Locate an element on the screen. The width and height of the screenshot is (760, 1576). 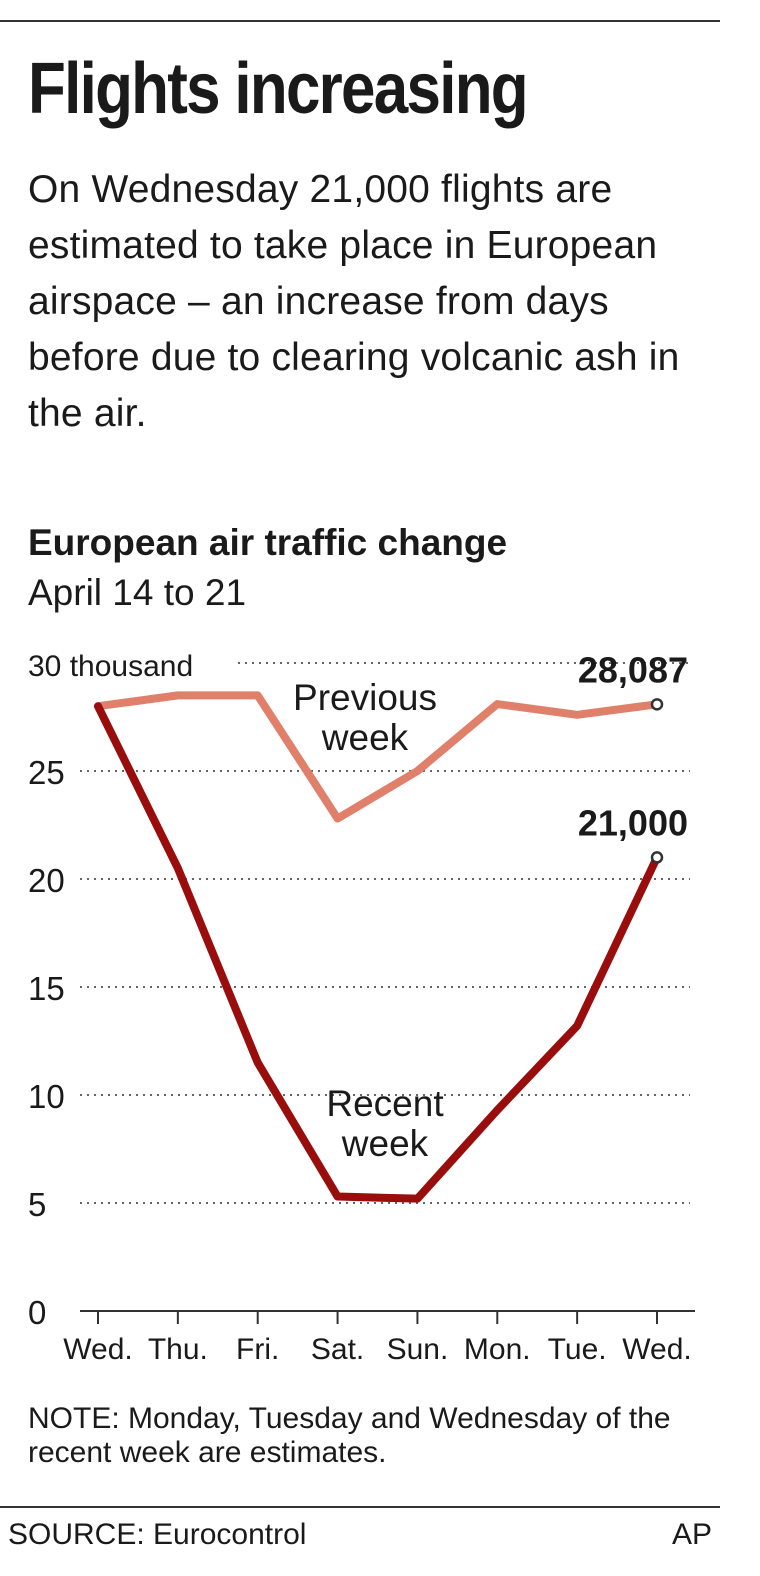
y-axis-ticks: 0 5 10 15 20 25 30 thousand is located at coordinates (110, 990).